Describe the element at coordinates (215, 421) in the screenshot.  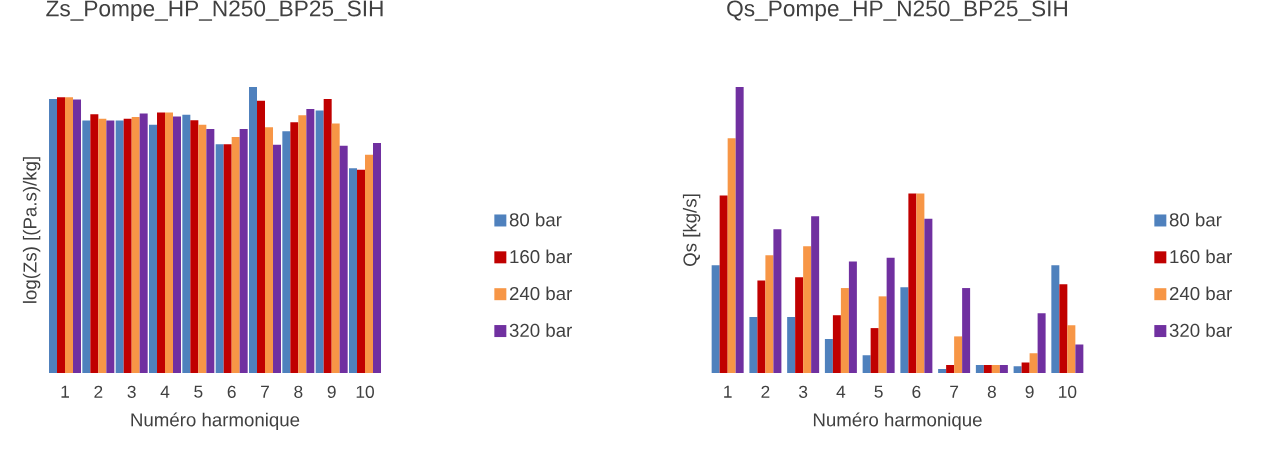
I see `x-axis-title: Numéro harmonique` at that location.